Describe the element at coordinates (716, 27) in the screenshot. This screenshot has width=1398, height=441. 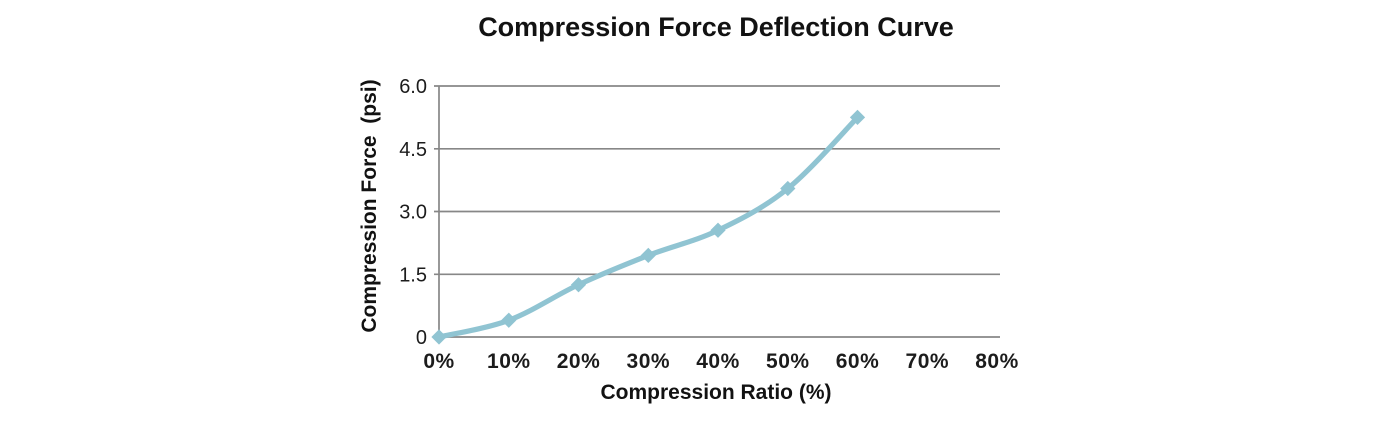
I see `chart-title: Compression Force Deflection Curve` at that location.